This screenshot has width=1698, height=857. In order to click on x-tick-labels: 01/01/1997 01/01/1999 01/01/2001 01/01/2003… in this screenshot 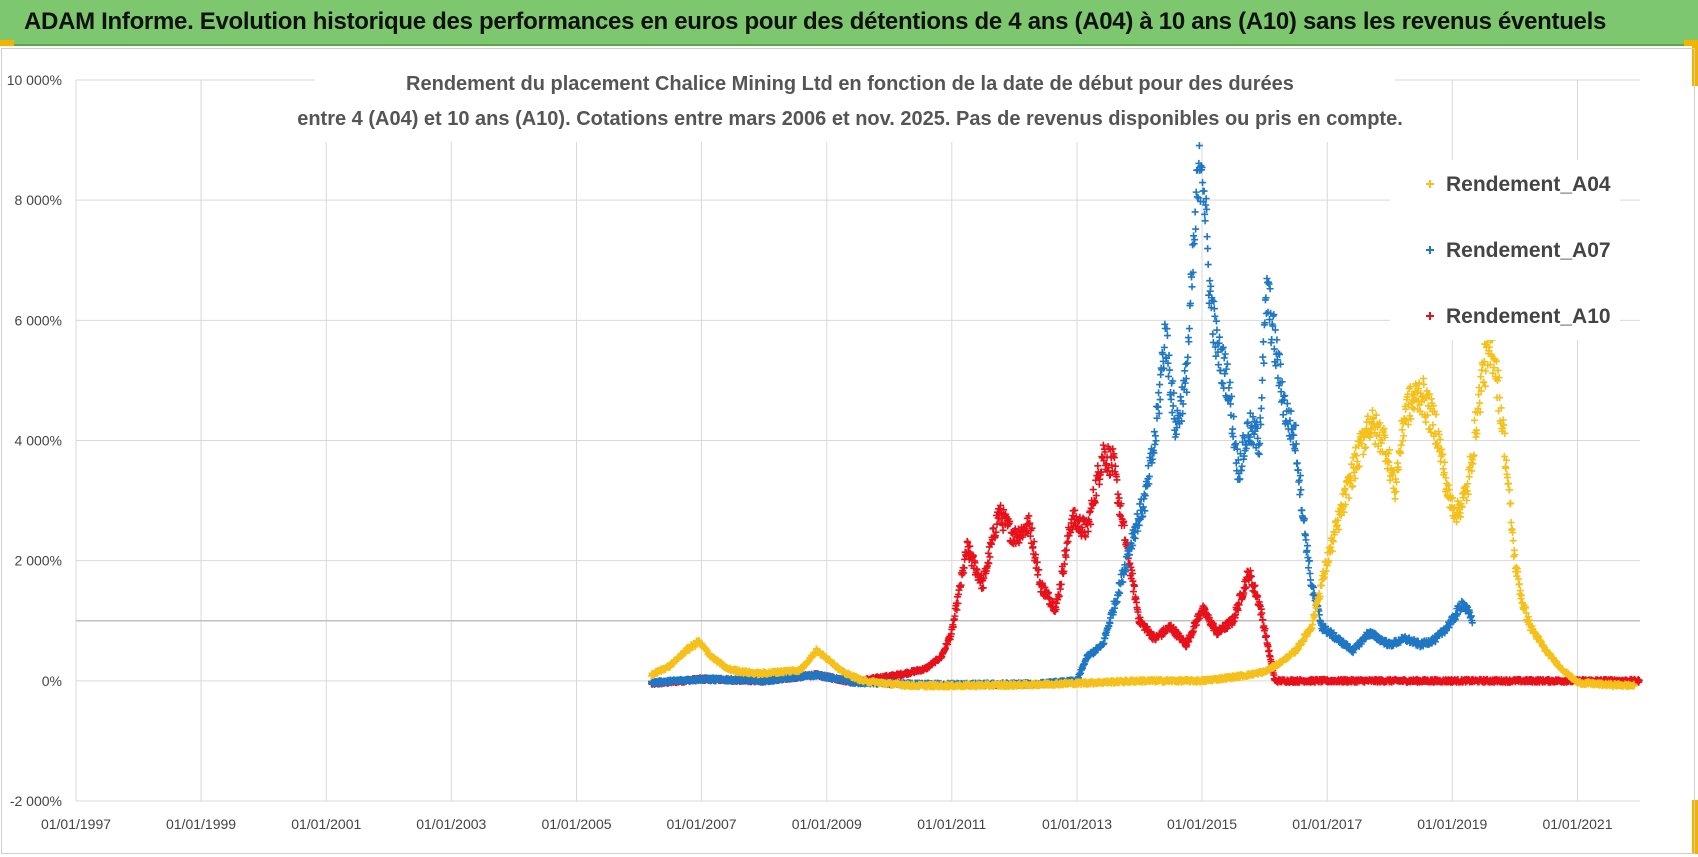, I will do `click(827, 824)`.